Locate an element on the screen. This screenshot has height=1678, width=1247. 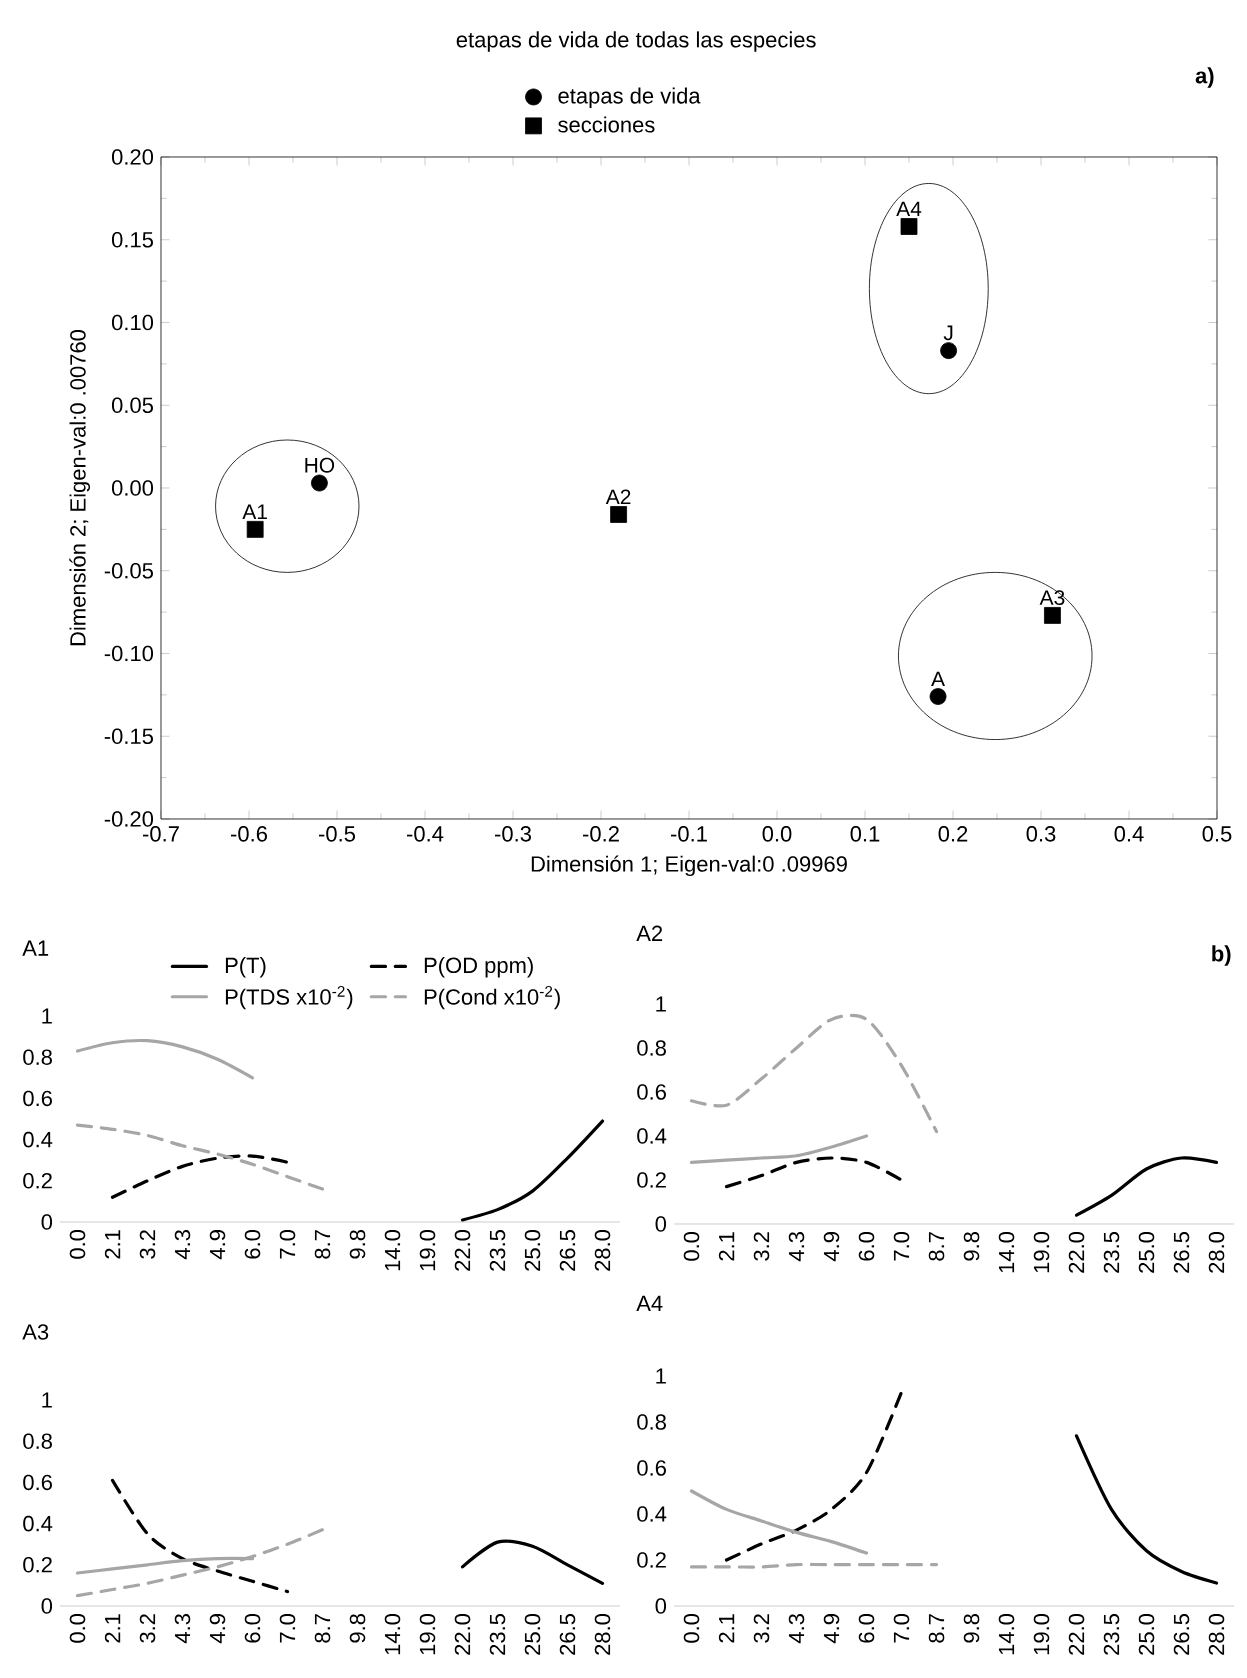
chart-title: A4 is located at coordinates (649, 1303).